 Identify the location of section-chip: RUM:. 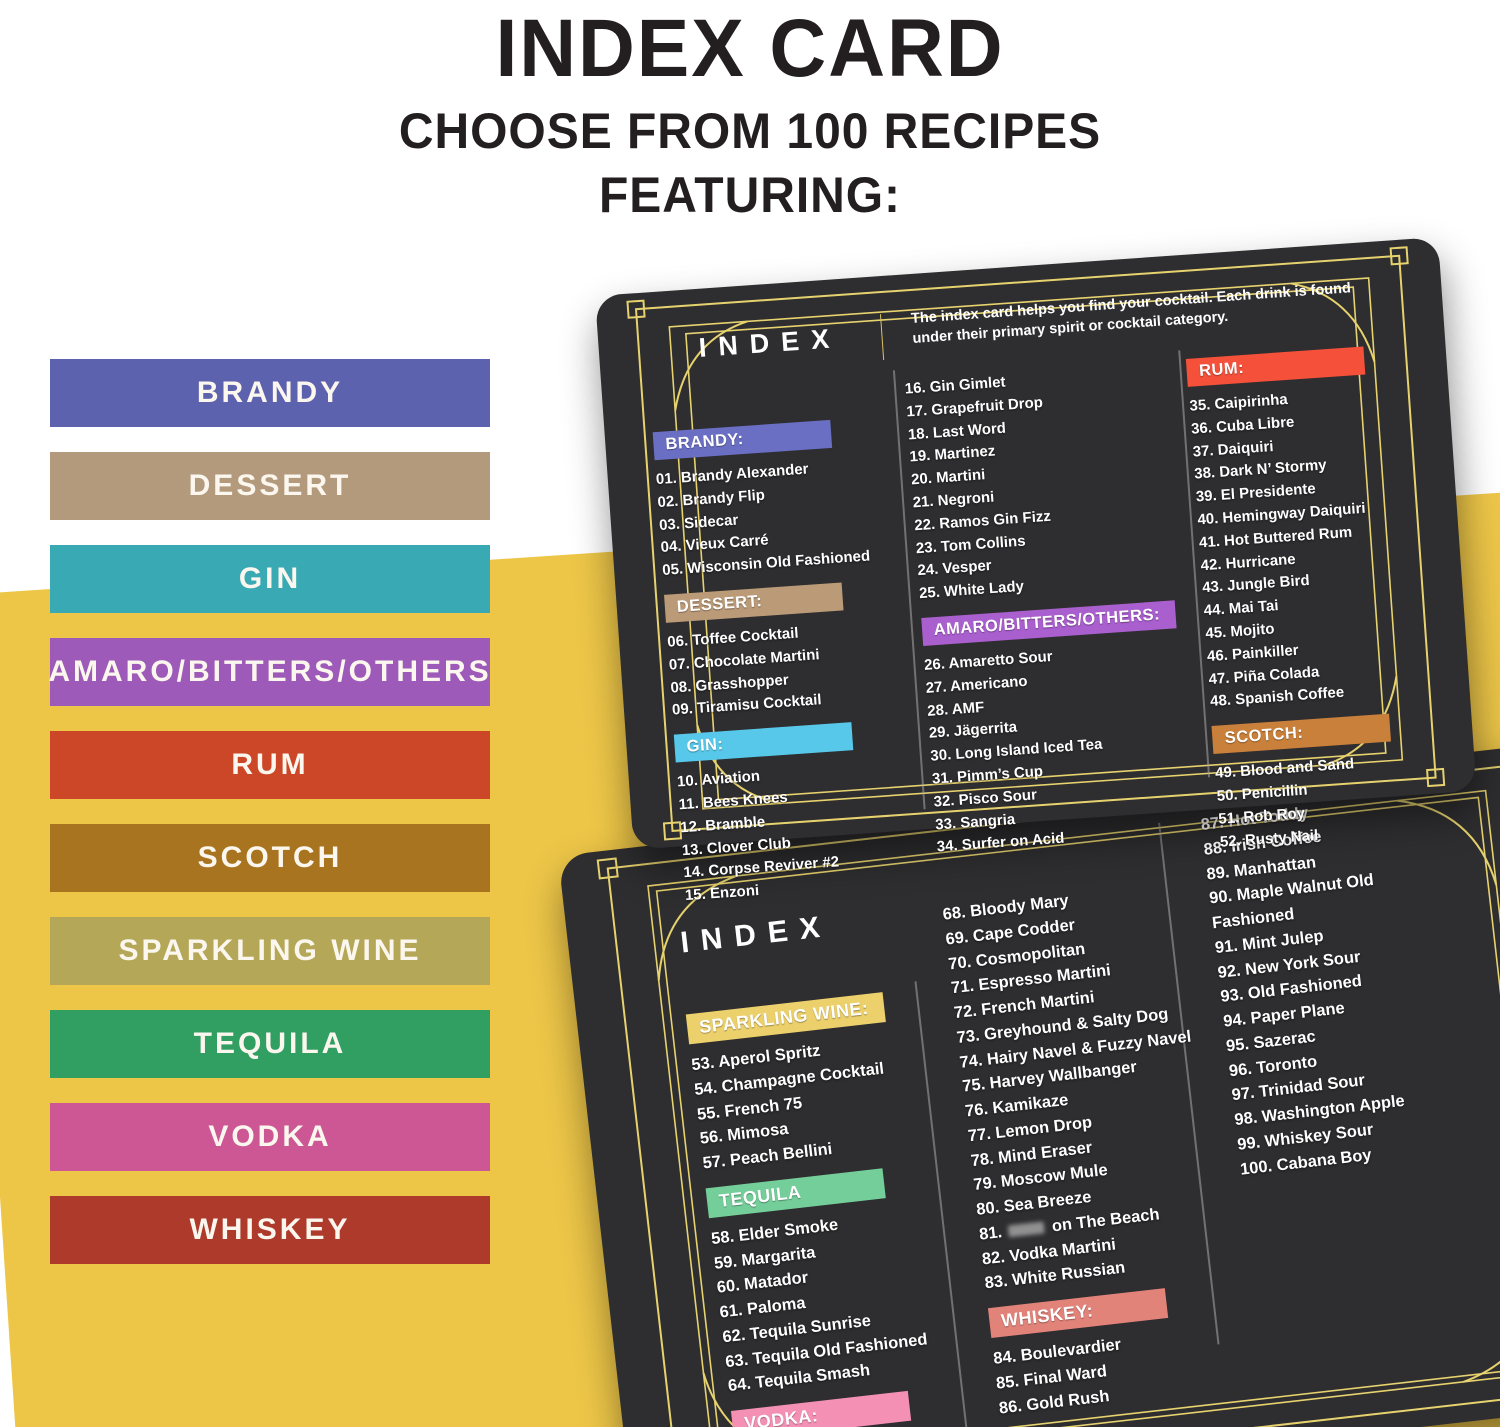
(1276, 366).